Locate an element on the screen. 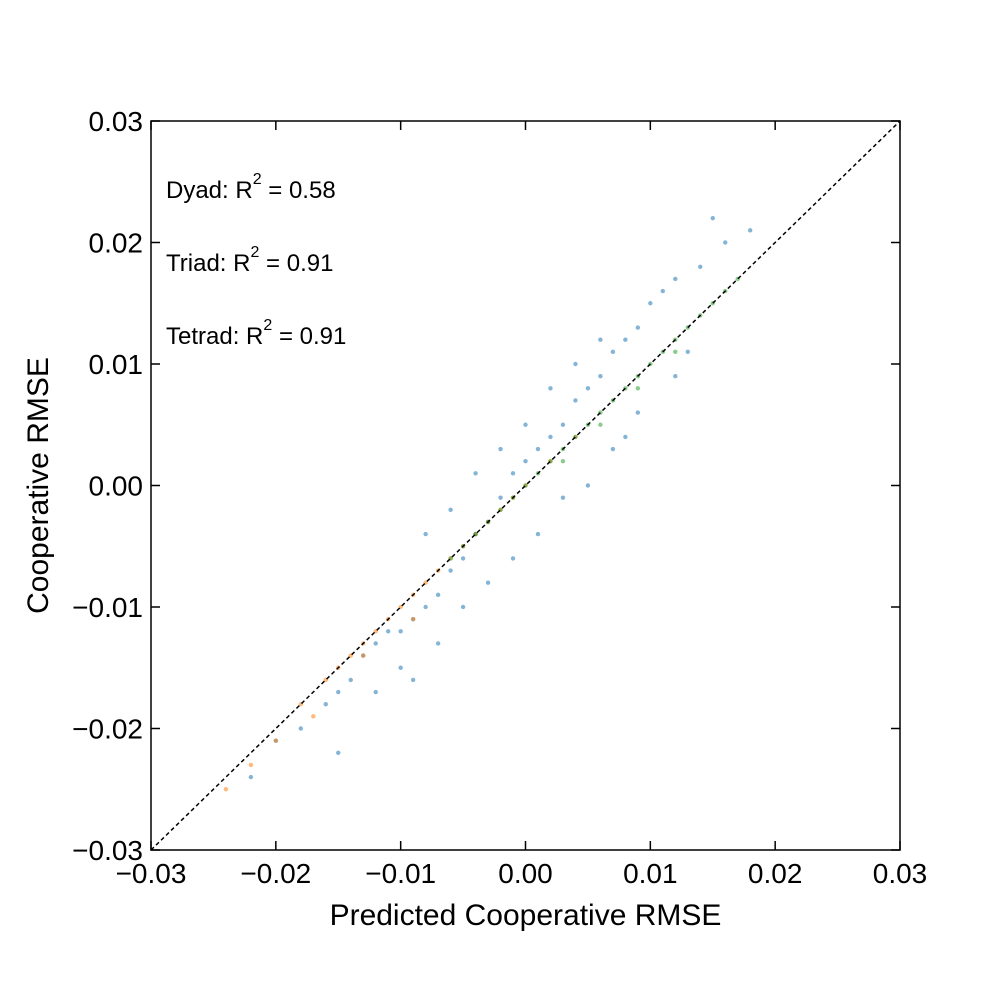 Image resolution: width=1000 pixels, height=1000 pixels. r-squared-annotation: Dyad: R2 = 0.58 is located at coordinates (251, 187).